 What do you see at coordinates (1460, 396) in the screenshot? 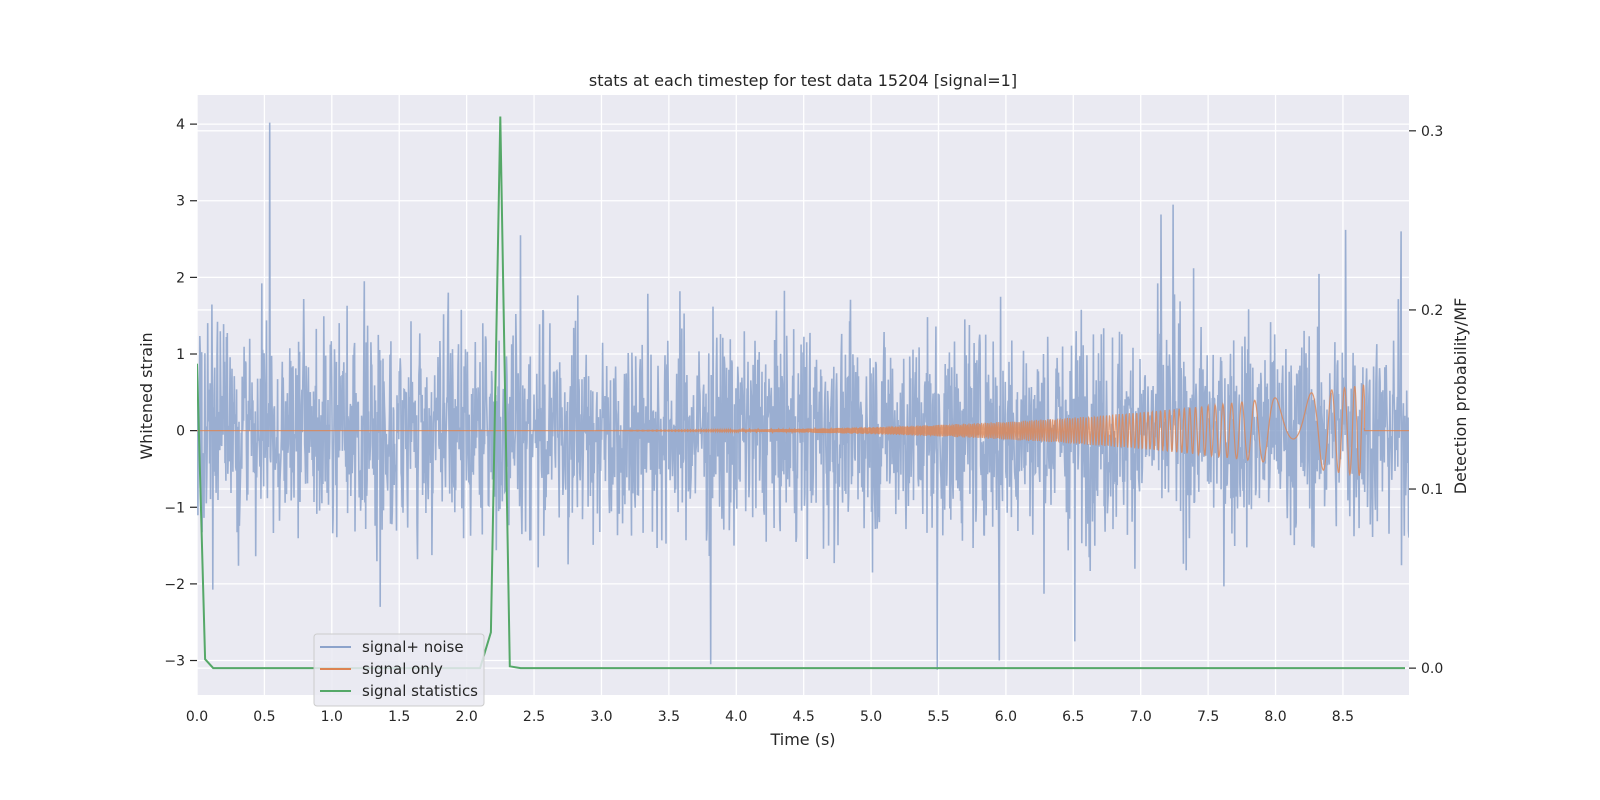
I see `y-axis-right-label: Detection probability/MF` at bounding box center [1460, 396].